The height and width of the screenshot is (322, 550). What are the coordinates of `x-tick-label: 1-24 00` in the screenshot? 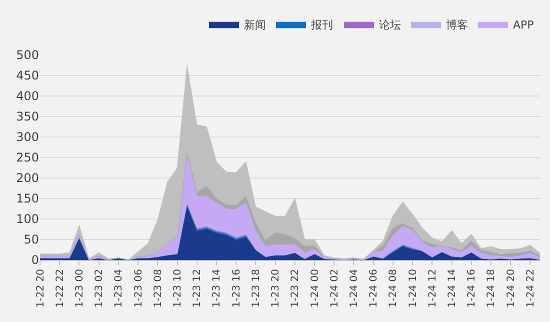 It's located at (315, 288).